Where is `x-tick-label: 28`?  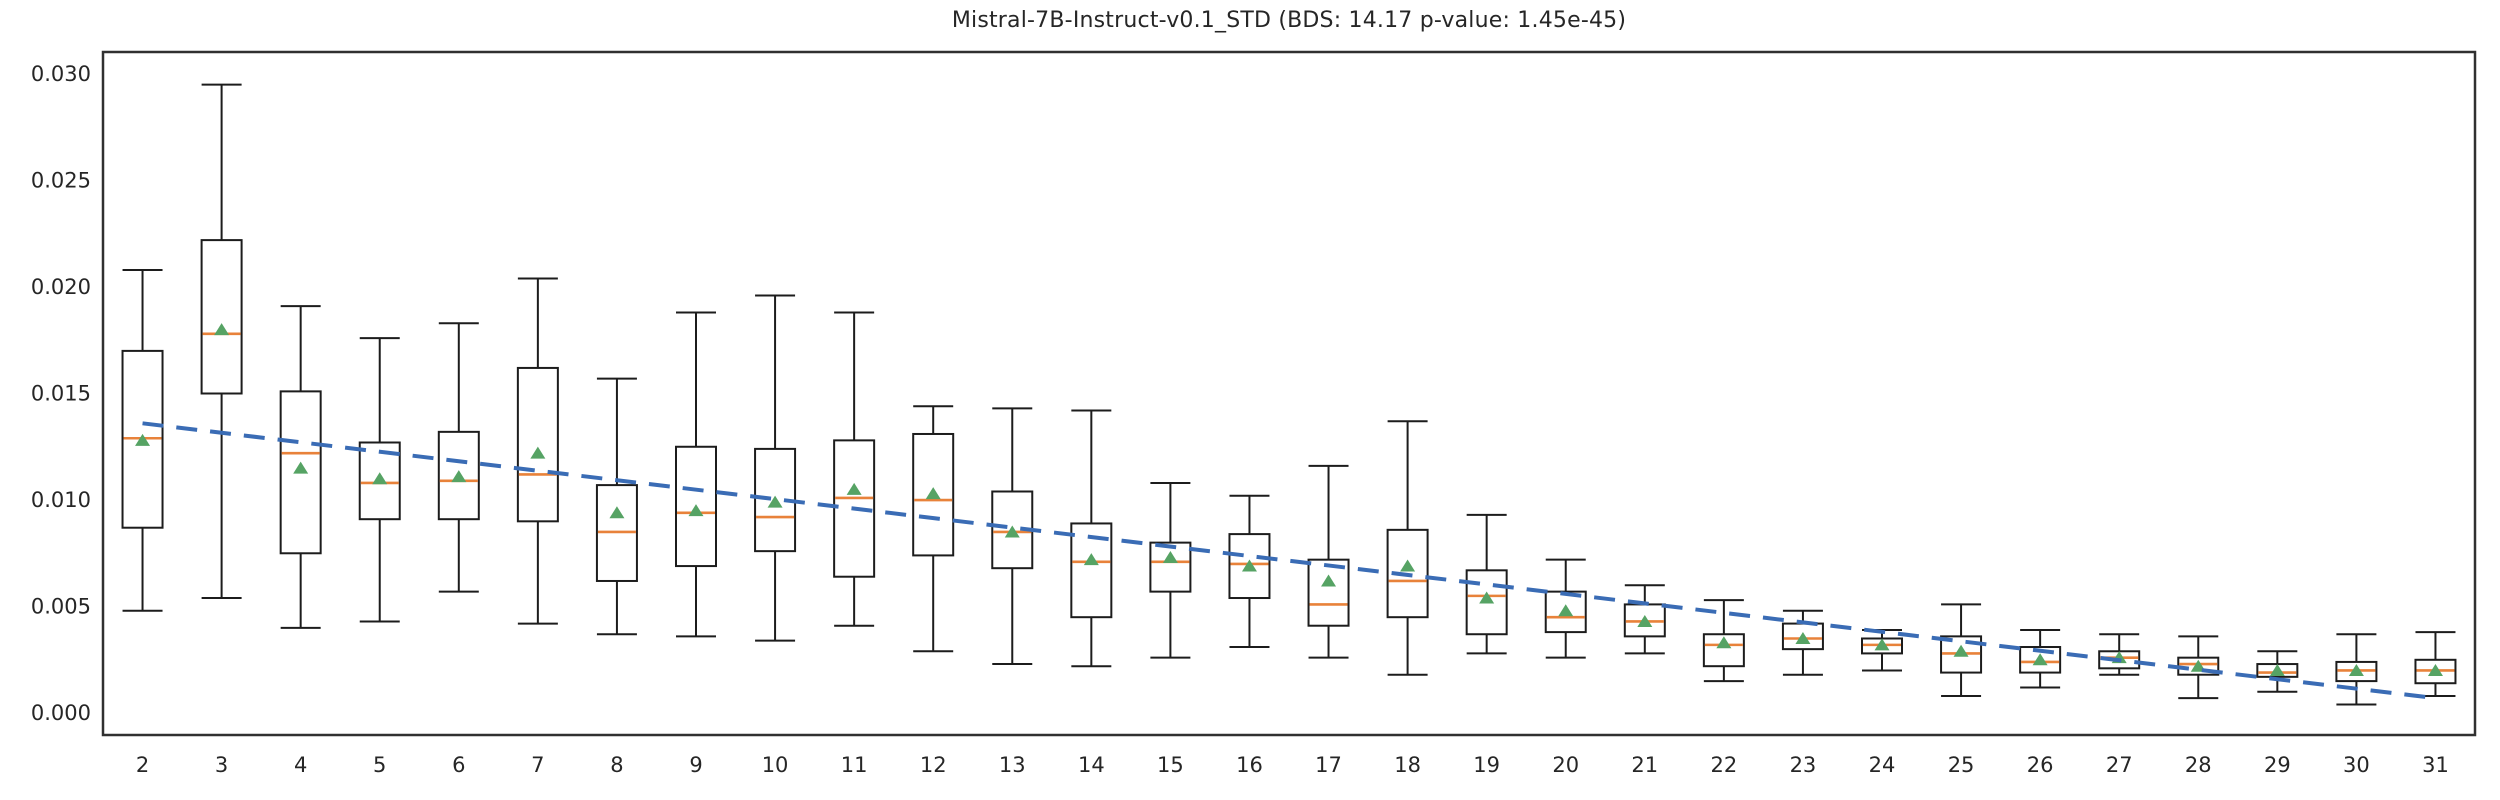 x-tick-label: 28 is located at coordinates (2198, 765).